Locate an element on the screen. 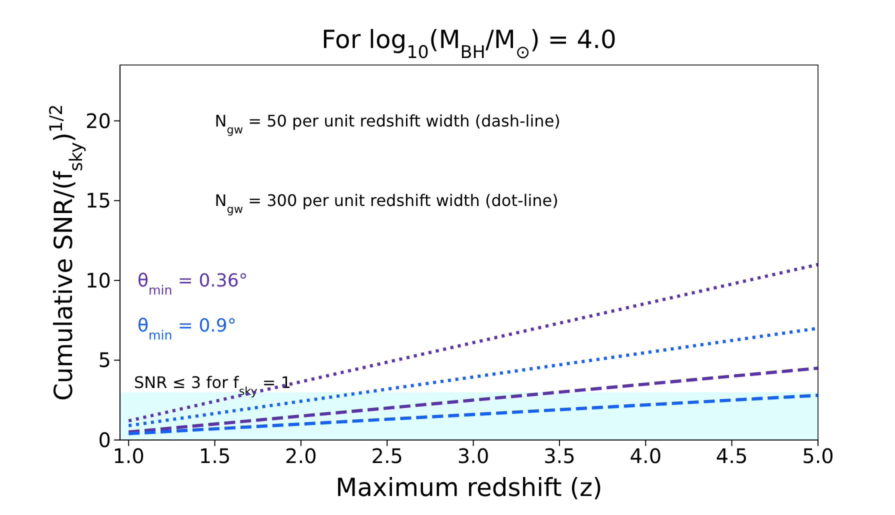 The height and width of the screenshot is (515, 895). x-tick-label: 2.0 is located at coordinates (301, 456).